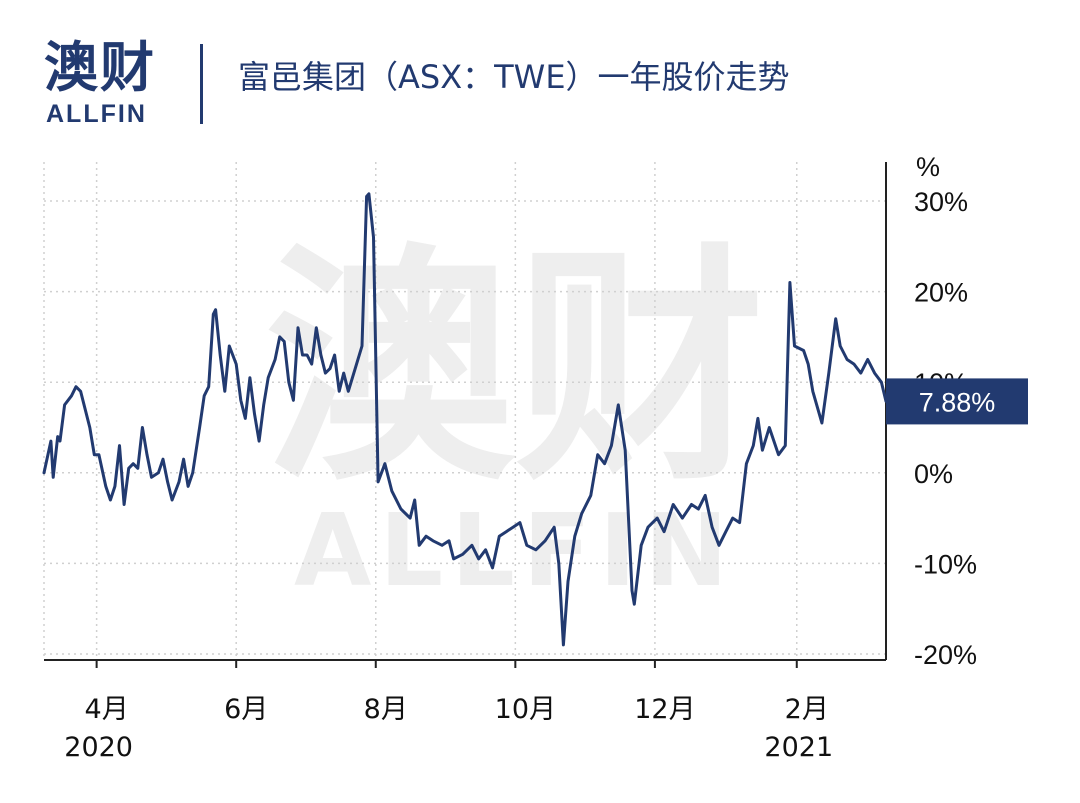  What do you see at coordinates (246, 709) in the screenshot?
I see `x-tick-label: 6月` at bounding box center [246, 709].